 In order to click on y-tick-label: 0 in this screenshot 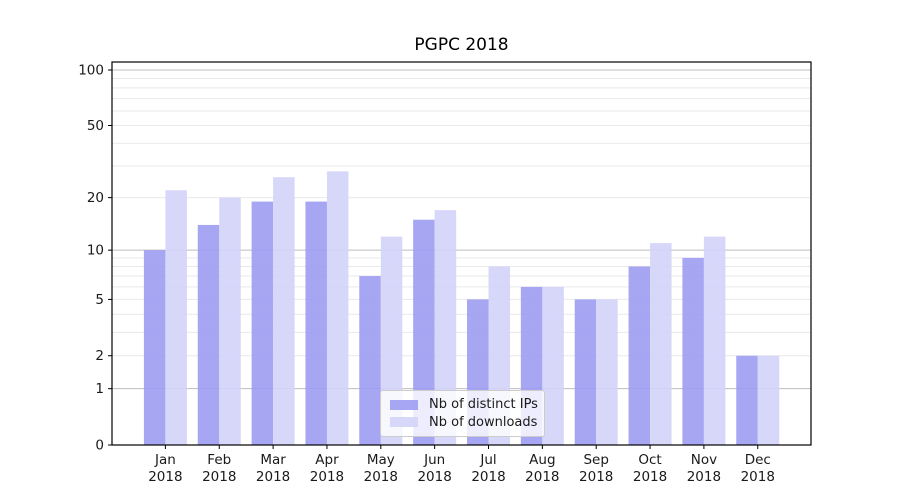, I will do `click(99, 446)`.